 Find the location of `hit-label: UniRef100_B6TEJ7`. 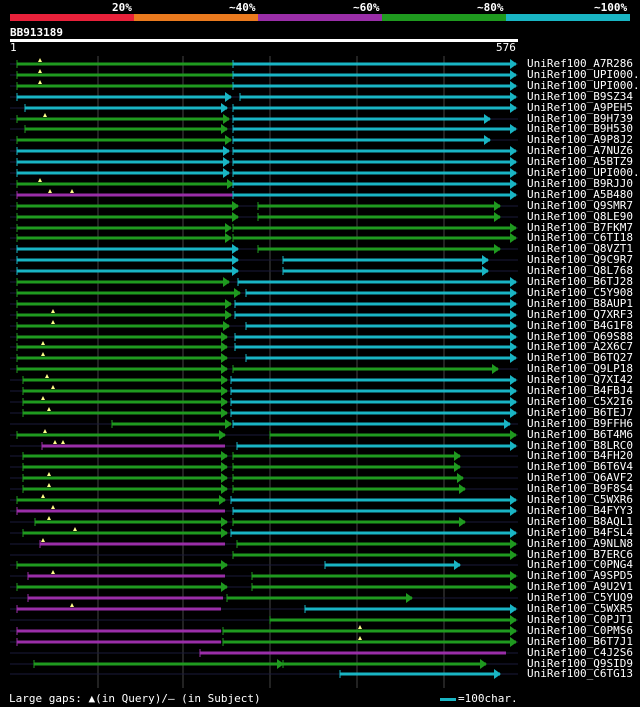

hit-label: UniRef100_B6TEJ7 is located at coordinates (580, 412).